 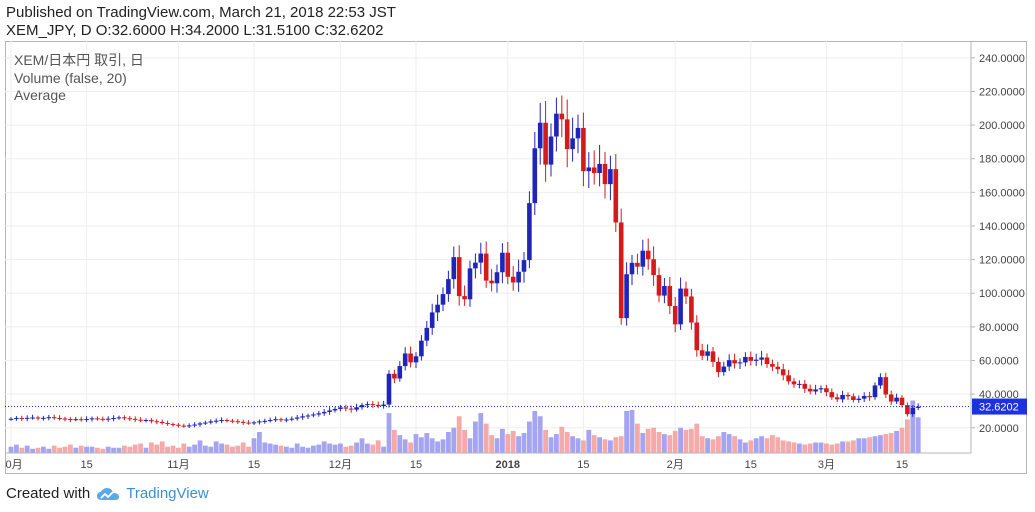 What do you see at coordinates (48, 493) in the screenshot?
I see `created-with-text: Created with` at bounding box center [48, 493].